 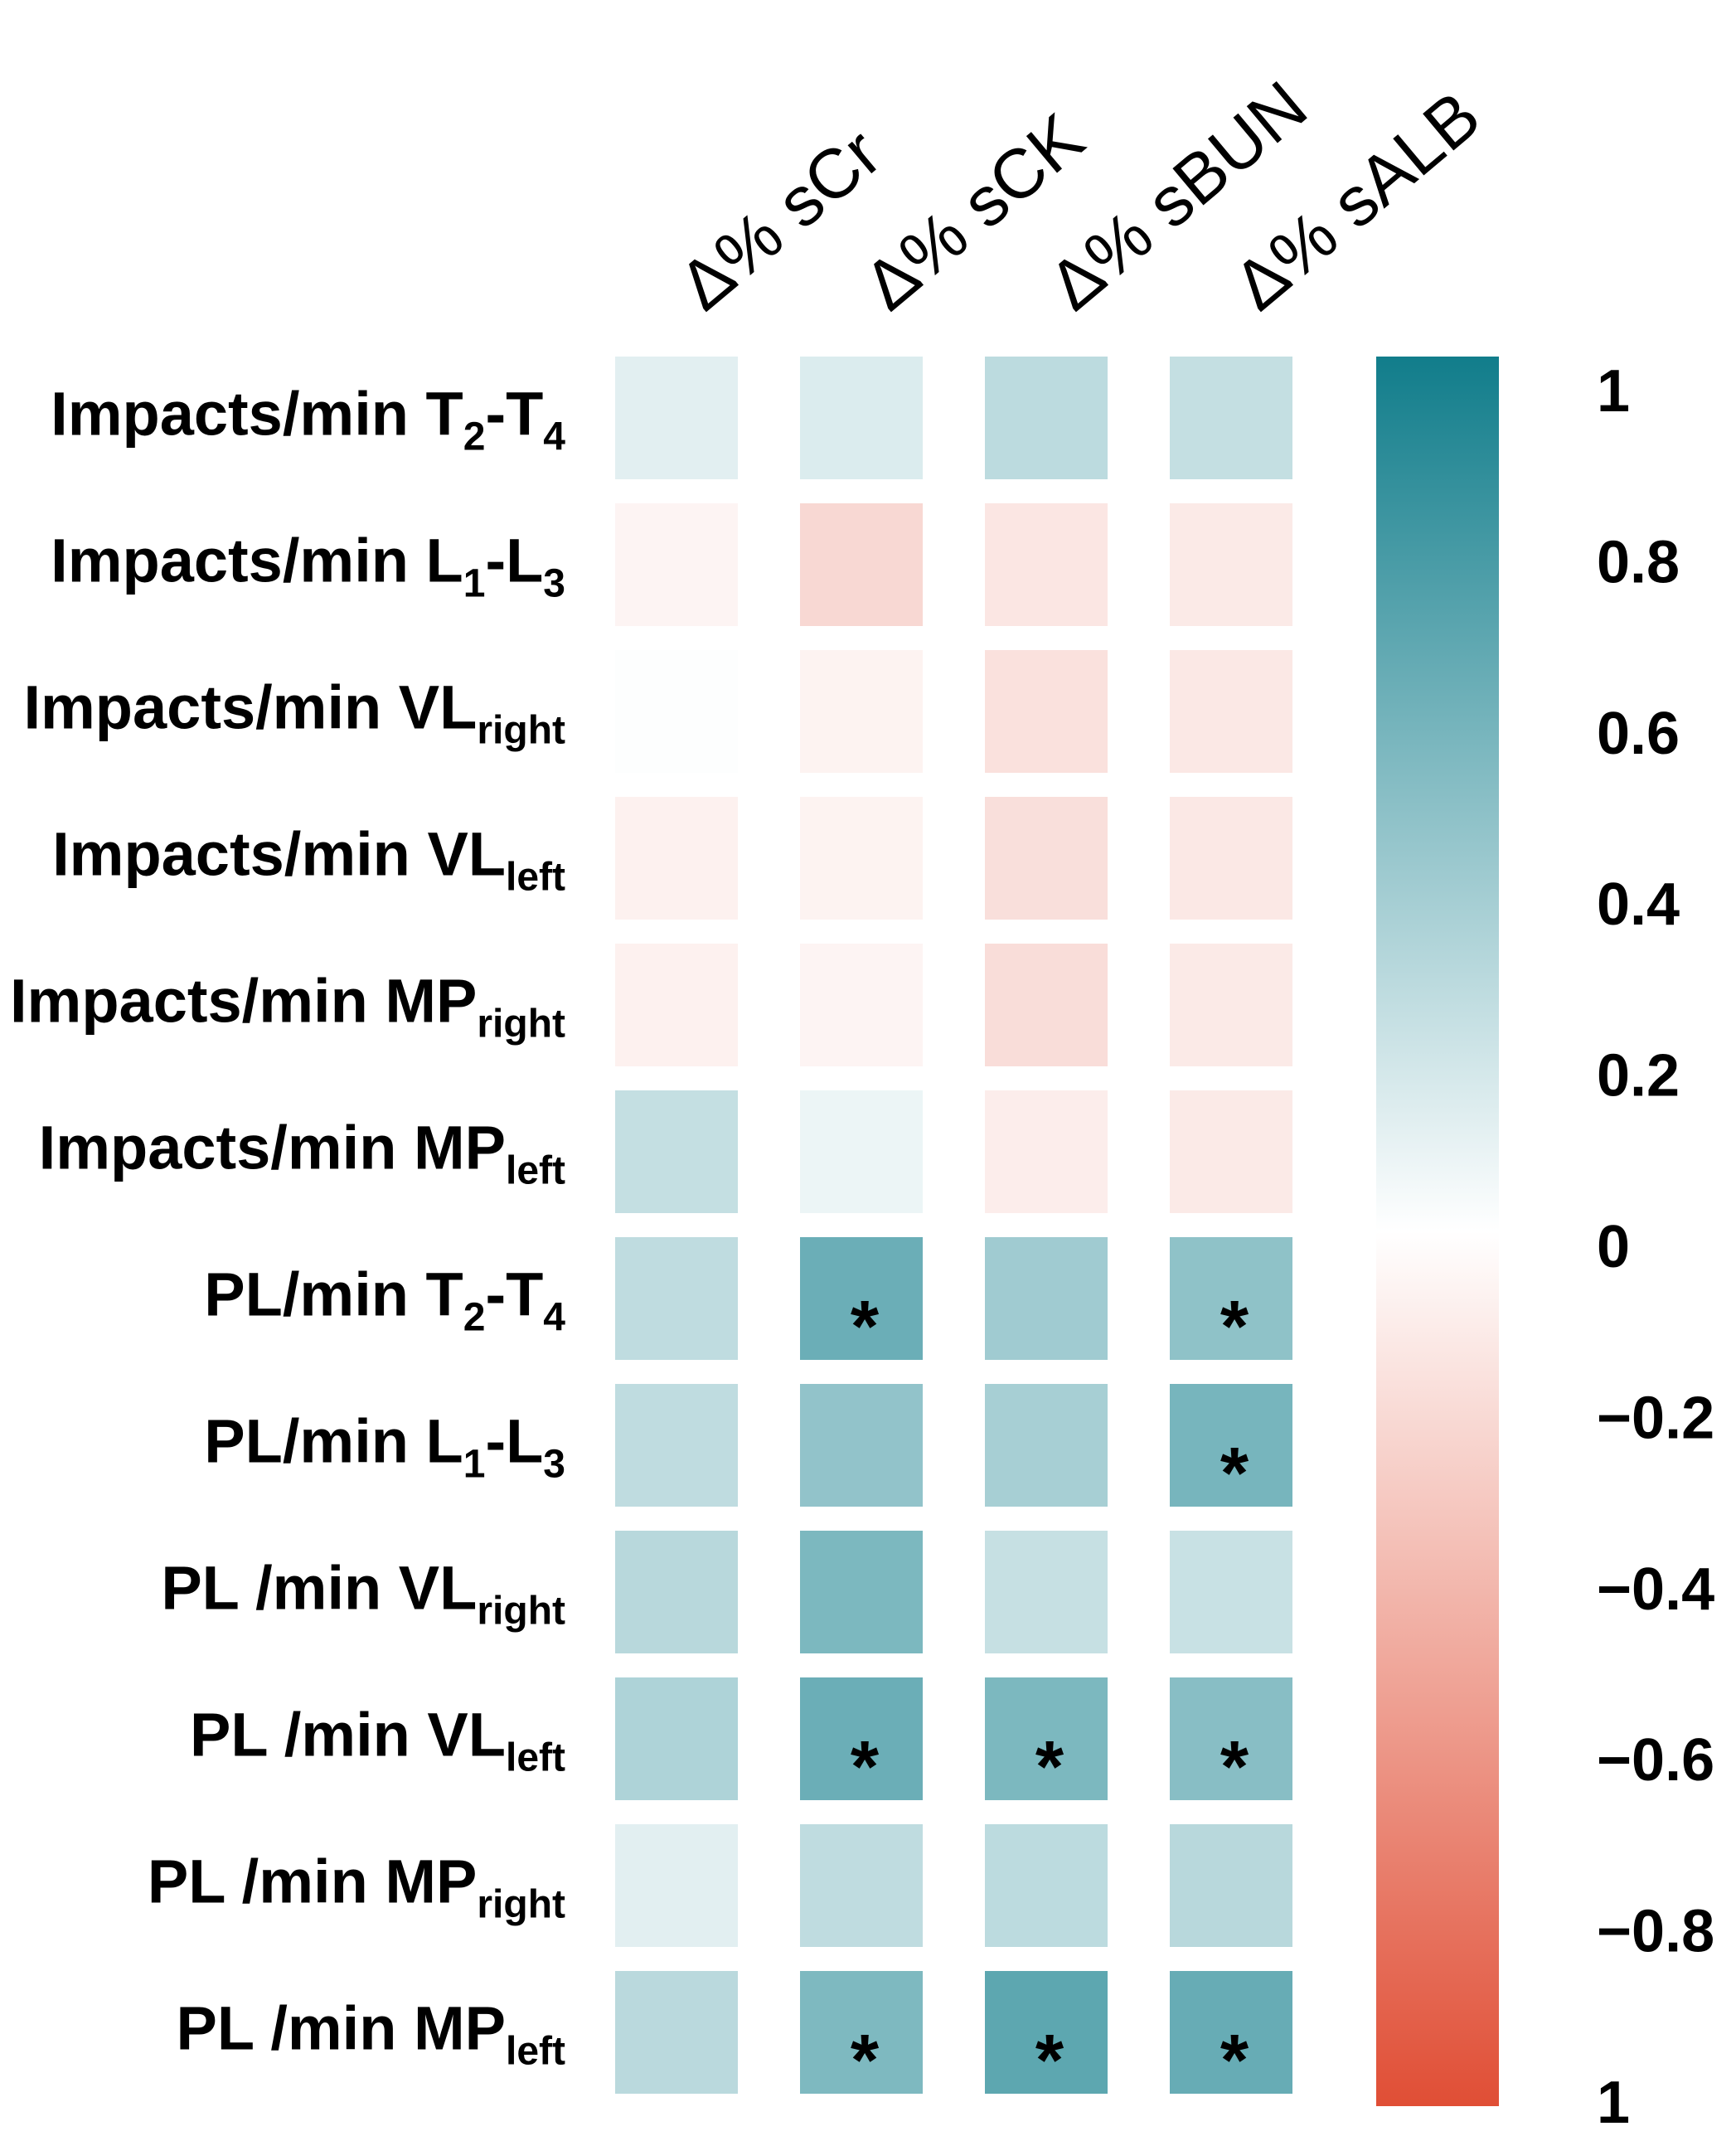 What do you see at coordinates (363, 1594) in the screenshot?
I see `row-label: PL /min VLright` at bounding box center [363, 1594].